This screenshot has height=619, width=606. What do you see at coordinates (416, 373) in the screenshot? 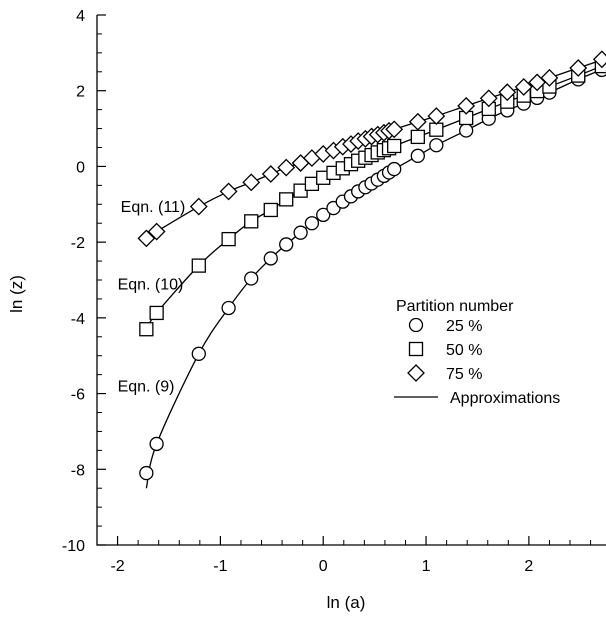
I see `legend-swatch-diamond` at bounding box center [416, 373].